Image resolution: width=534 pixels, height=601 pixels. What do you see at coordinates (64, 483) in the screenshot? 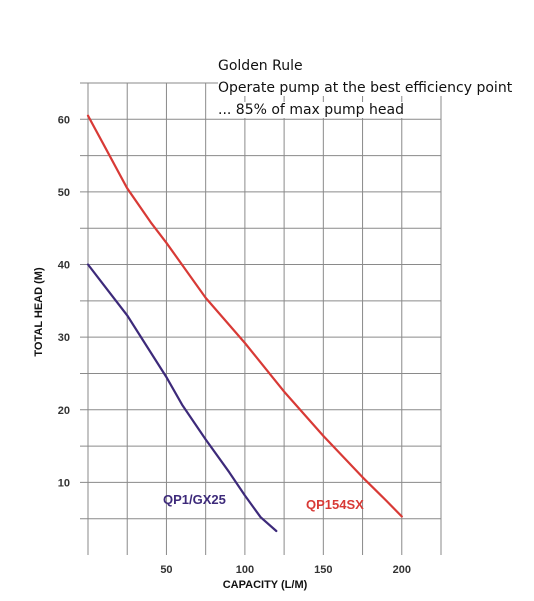
I see `y-tick-label: 10` at bounding box center [64, 483].